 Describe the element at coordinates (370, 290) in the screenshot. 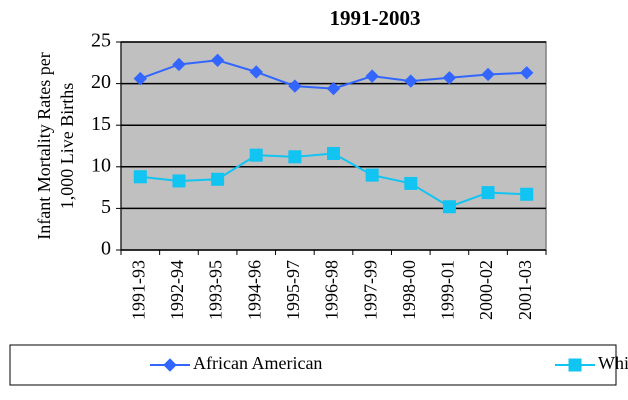

I see `x-tick-label: 1997-99` at that location.